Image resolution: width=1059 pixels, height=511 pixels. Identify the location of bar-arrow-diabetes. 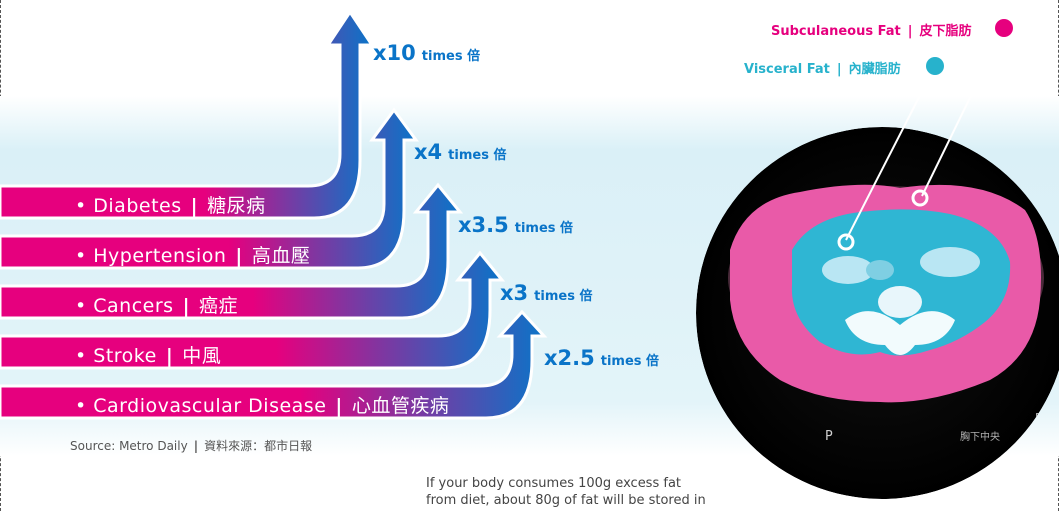
(187, 114).